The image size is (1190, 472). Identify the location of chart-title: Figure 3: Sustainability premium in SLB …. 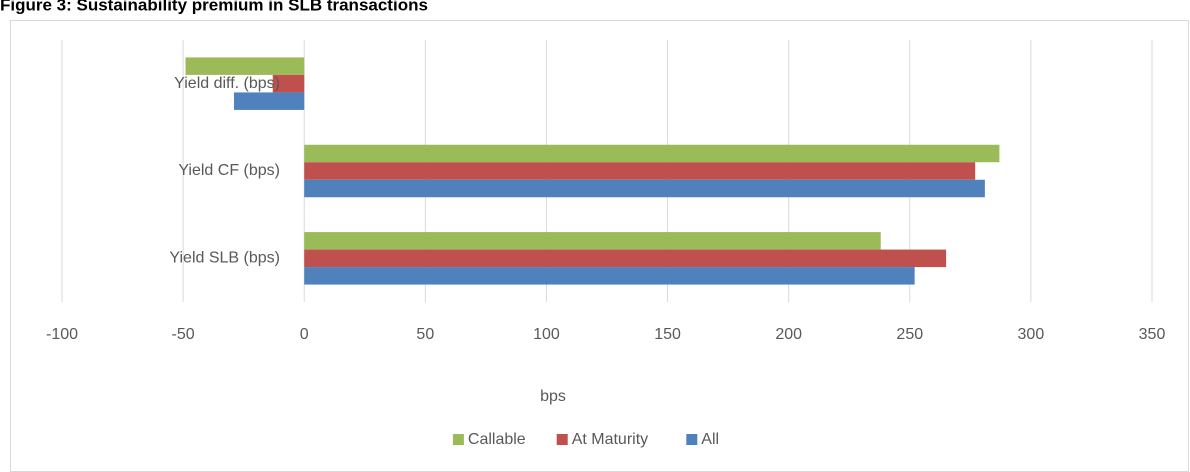
(214, 7).